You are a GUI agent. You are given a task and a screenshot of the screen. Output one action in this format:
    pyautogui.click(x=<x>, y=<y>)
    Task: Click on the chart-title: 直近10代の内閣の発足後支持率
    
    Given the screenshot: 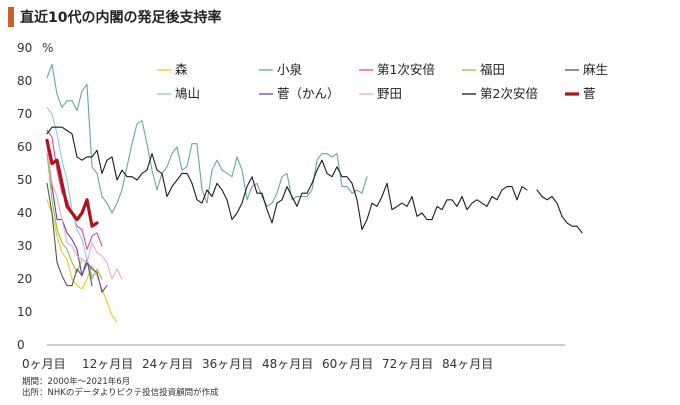 What is the action you would take?
    pyautogui.click(x=121, y=18)
    